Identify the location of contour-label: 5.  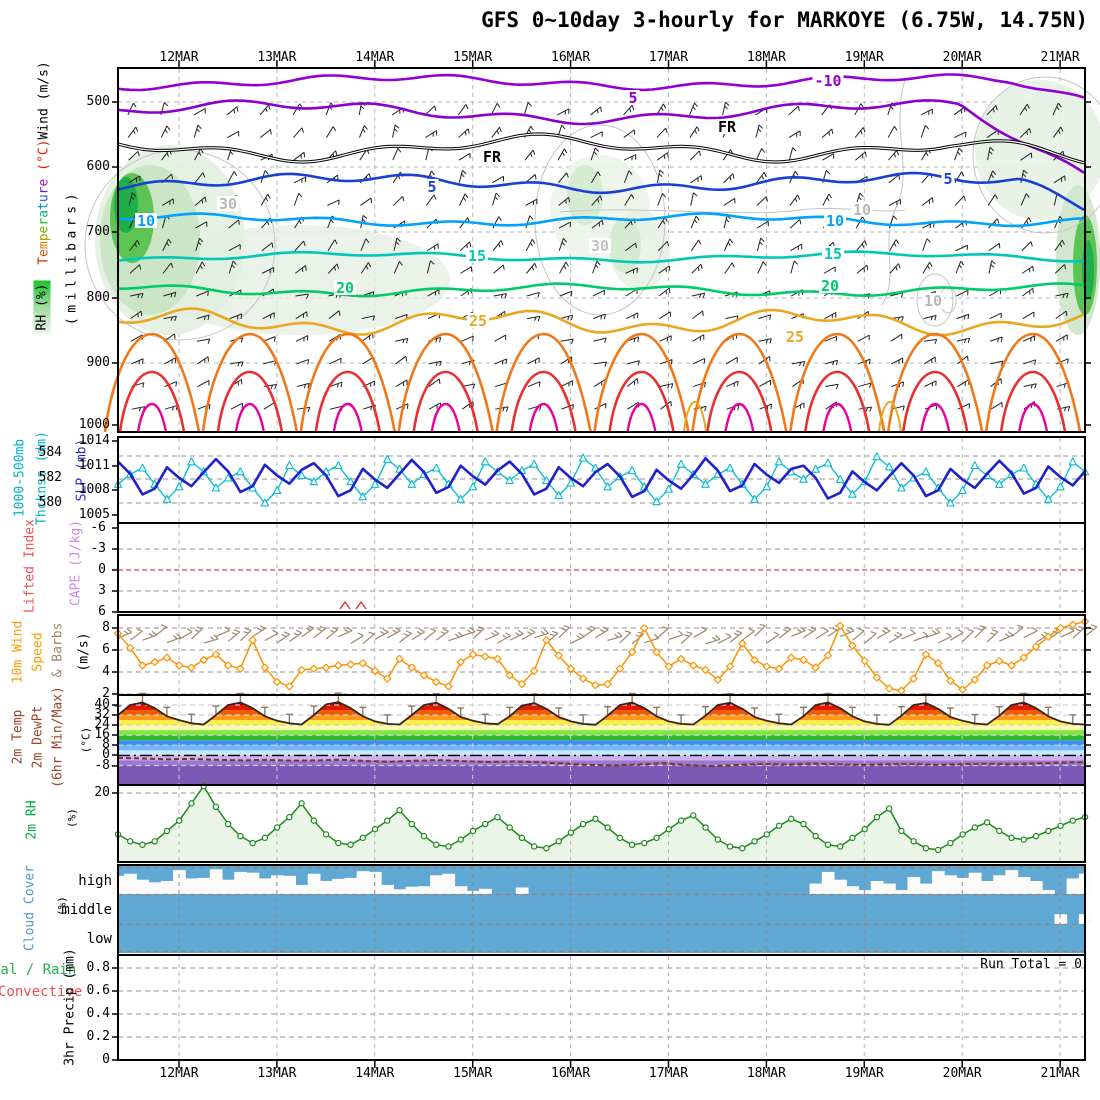
(947, 179).